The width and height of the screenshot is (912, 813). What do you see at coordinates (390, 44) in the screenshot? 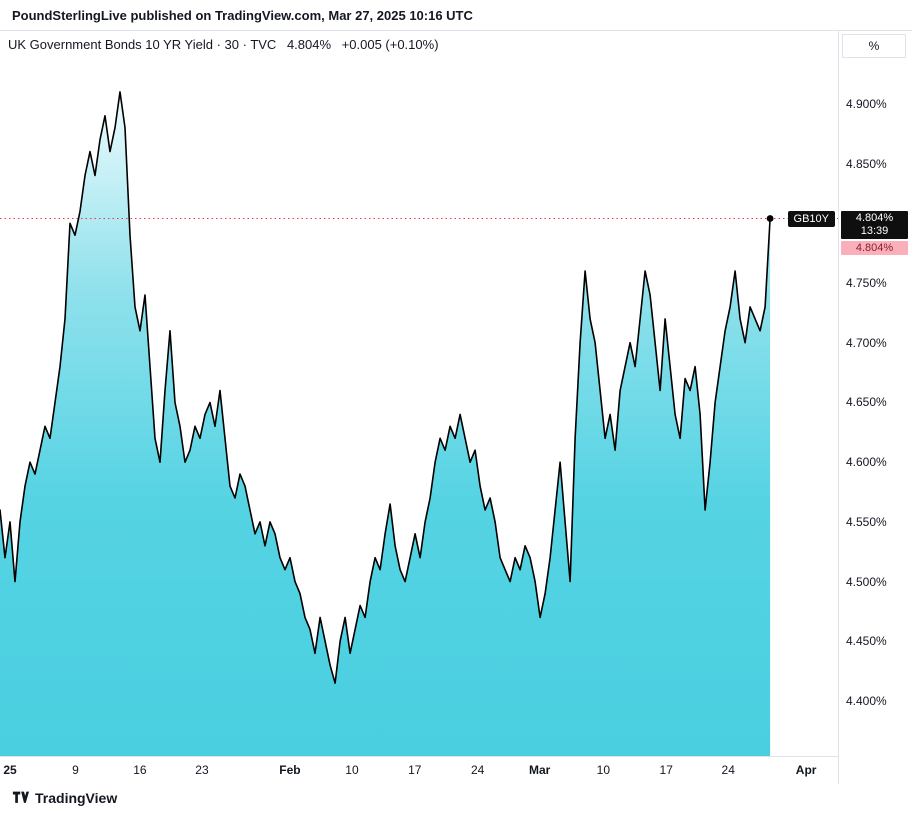
I see `price-change-legend: +0.005 (+0.10%)` at bounding box center [390, 44].